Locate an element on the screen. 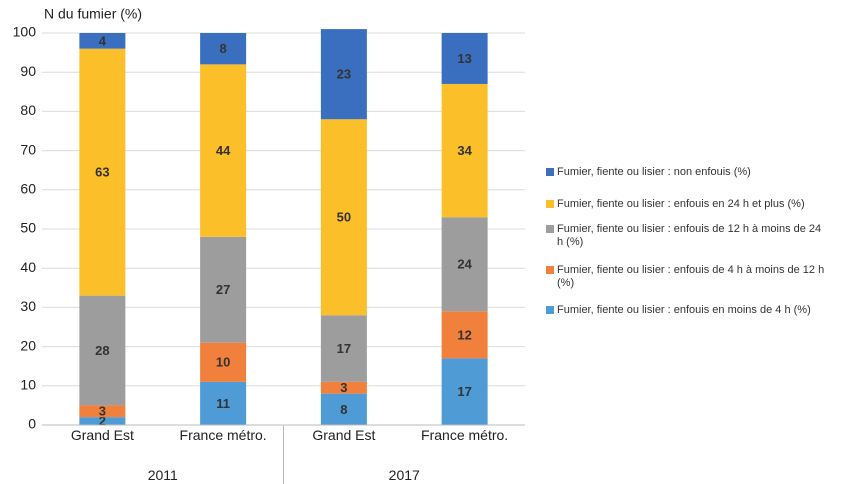  data-label: 10 is located at coordinates (223, 362).